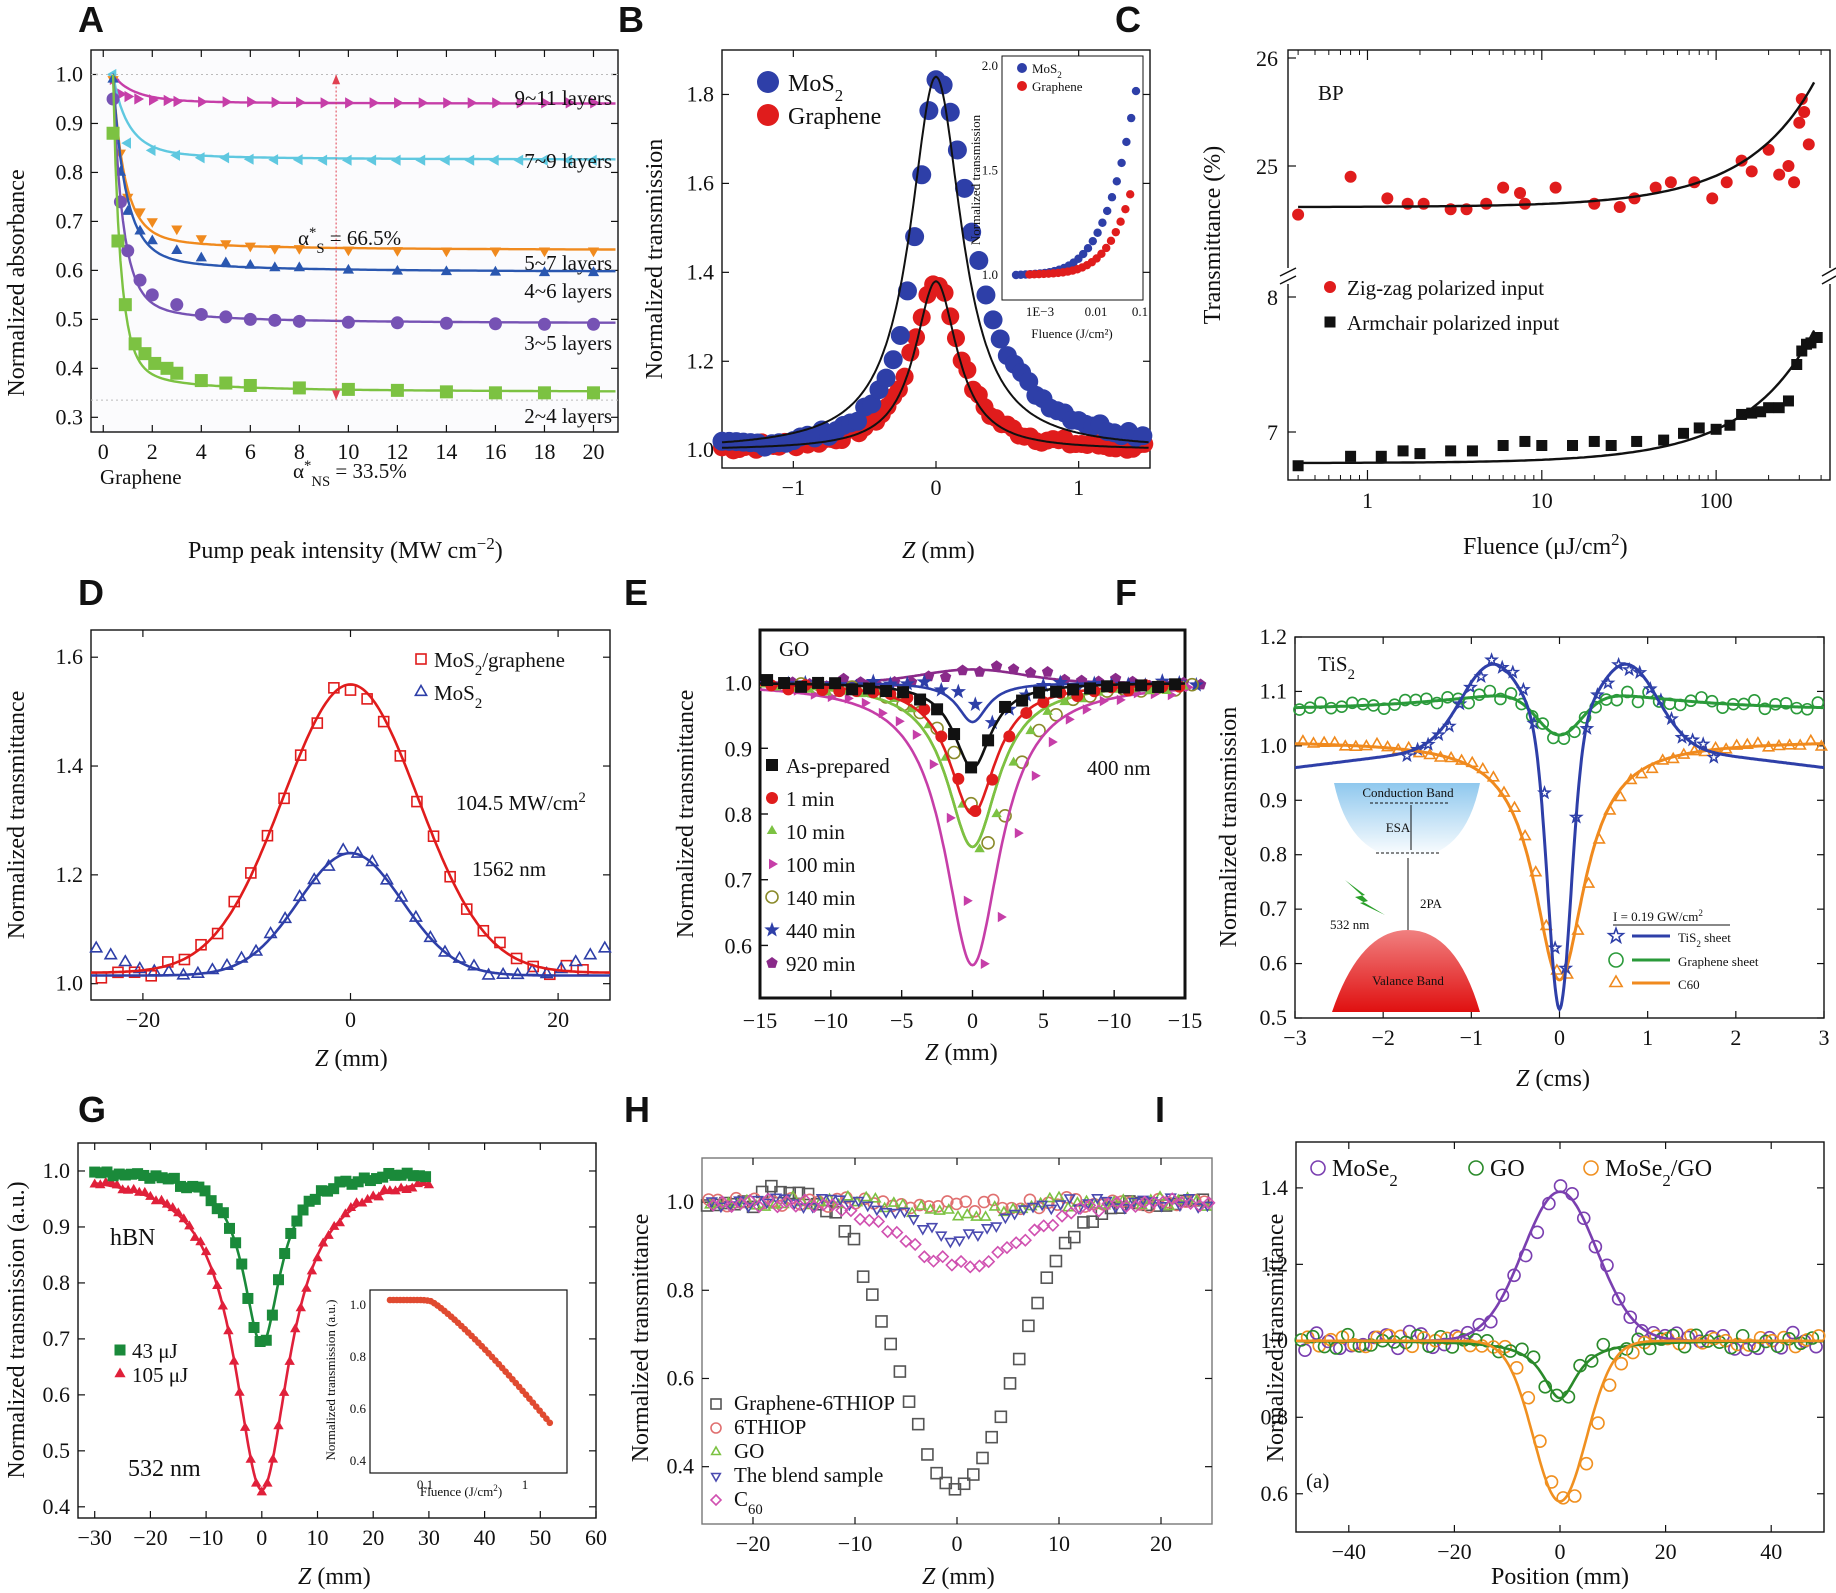  I want to click on x-tick-label: −20, so click(1454, 1551).